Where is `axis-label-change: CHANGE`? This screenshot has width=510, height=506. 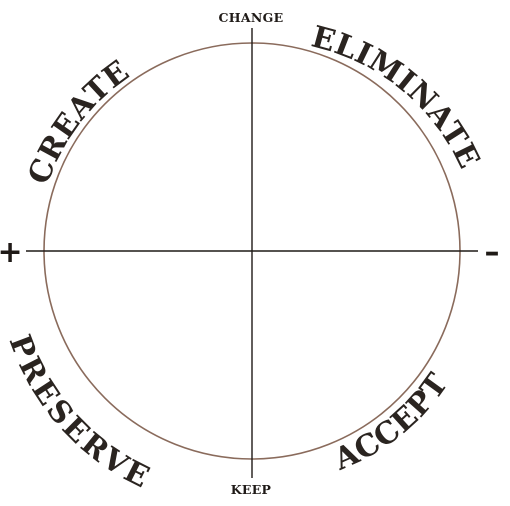
axis-label-change: CHANGE is located at coordinates (251, 17).